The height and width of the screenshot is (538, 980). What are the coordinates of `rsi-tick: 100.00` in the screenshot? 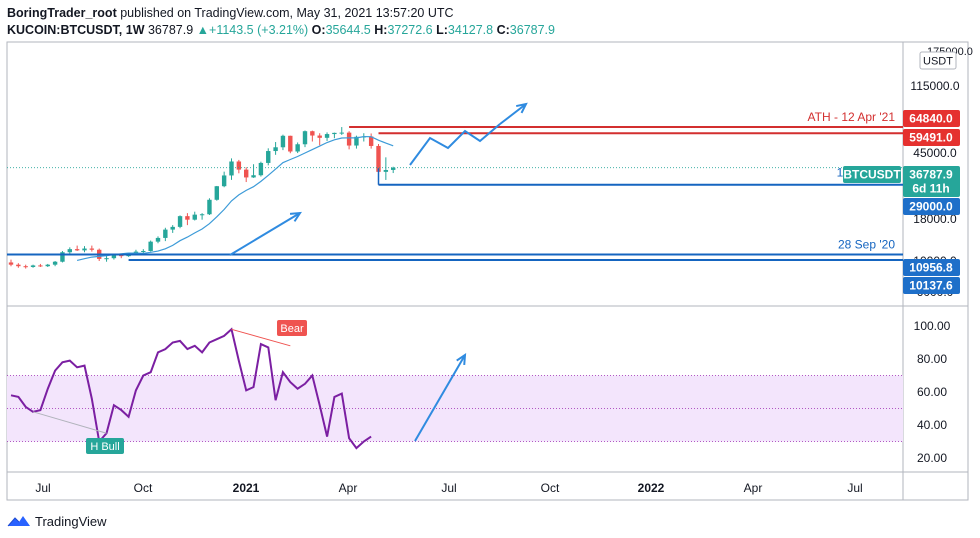 It's located at (932, 326).